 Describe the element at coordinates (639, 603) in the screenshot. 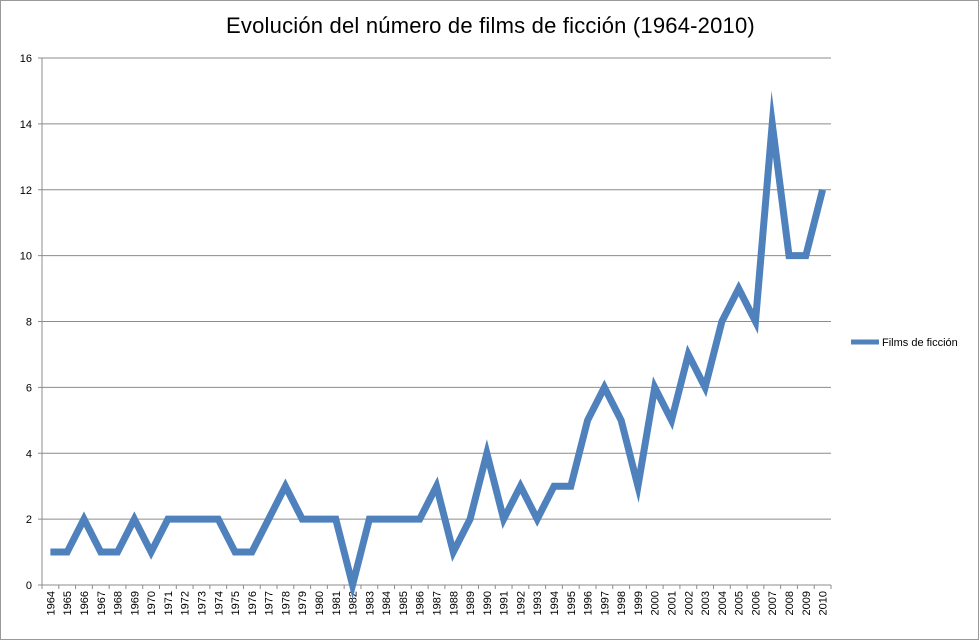

I see `x-tick-label: 1999` at that location.